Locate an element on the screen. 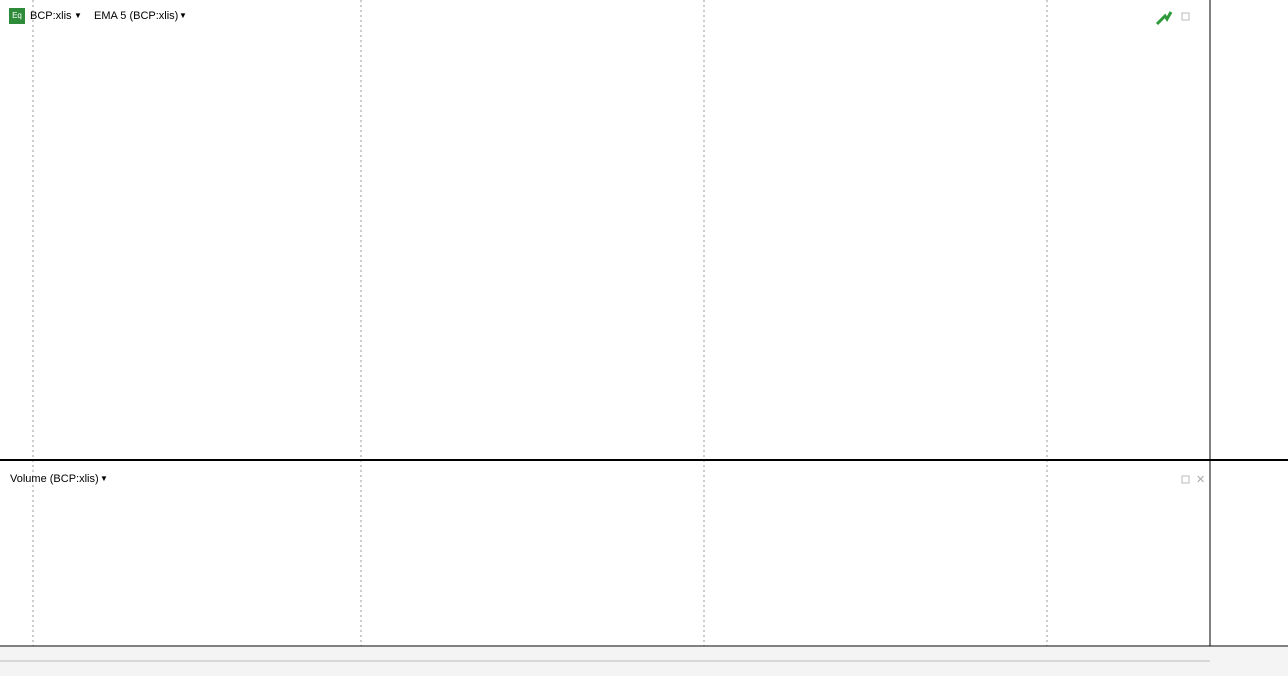 The image size is (1288, 681). symbol-icon-text: Eq is located at coordinates (17, 15).